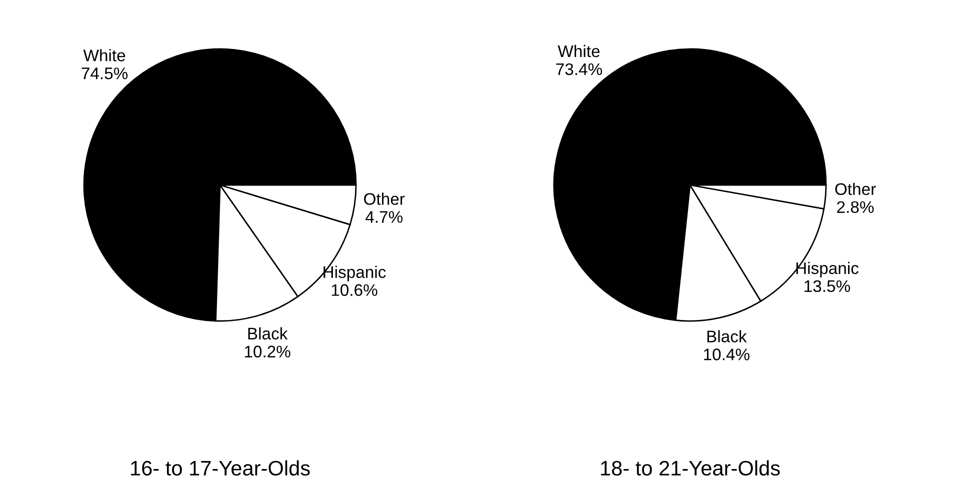 Image resolution: width=965 pixels, height=501 pixels. What do you see at coordinates (579, 69) in the screenshot?
I see `data-label: 73.4%` at bounding box center [579, 69].